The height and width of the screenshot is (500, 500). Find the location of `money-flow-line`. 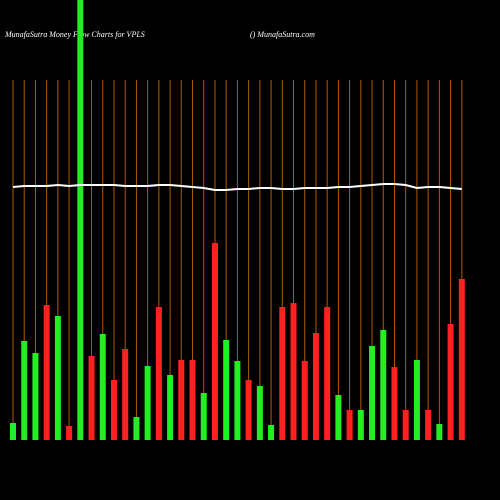

money-flow-line is located at coordinates (237, 187).